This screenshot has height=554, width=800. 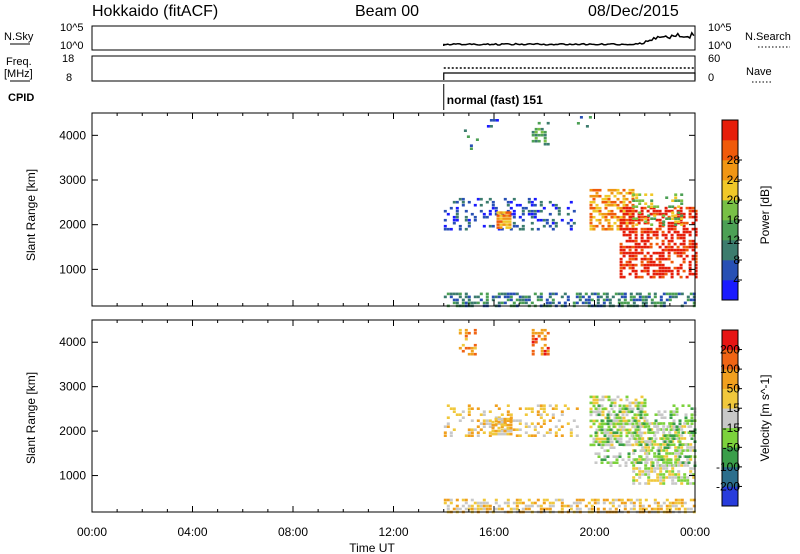 What do you see at coordinates (730, 170) in the screenshot?
I see `colorbar-swatch` at bounding box center [730, 170].